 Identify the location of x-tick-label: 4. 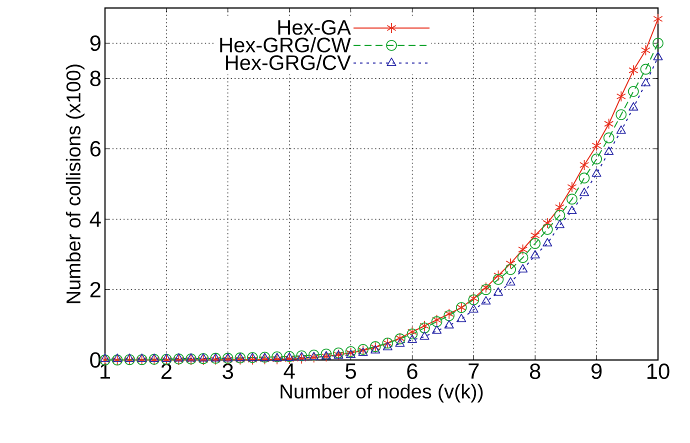
(289, 371).